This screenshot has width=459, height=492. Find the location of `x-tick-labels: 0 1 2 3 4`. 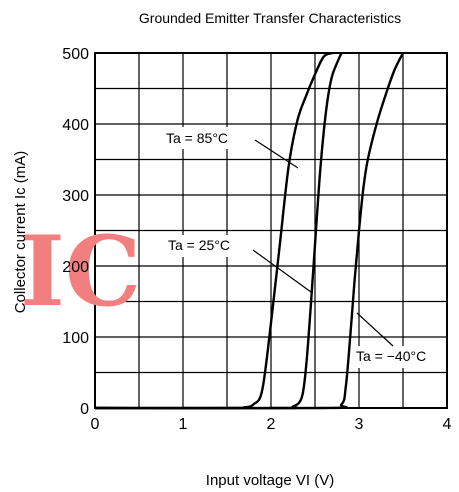

x-tick-labels: 0 1 2 3 4 is located at coordinates (271, 424).